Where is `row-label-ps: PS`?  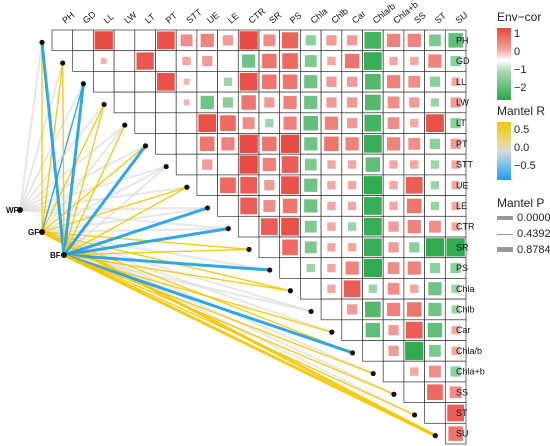 row-label-ps: PS is located at coordinates (462, 268).